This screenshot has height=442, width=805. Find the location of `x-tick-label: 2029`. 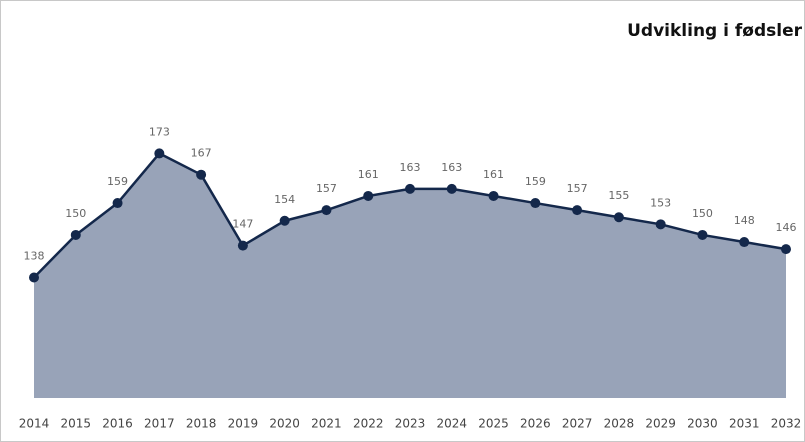

x-tick-label: 2029 is located at coordinates (660, 424).